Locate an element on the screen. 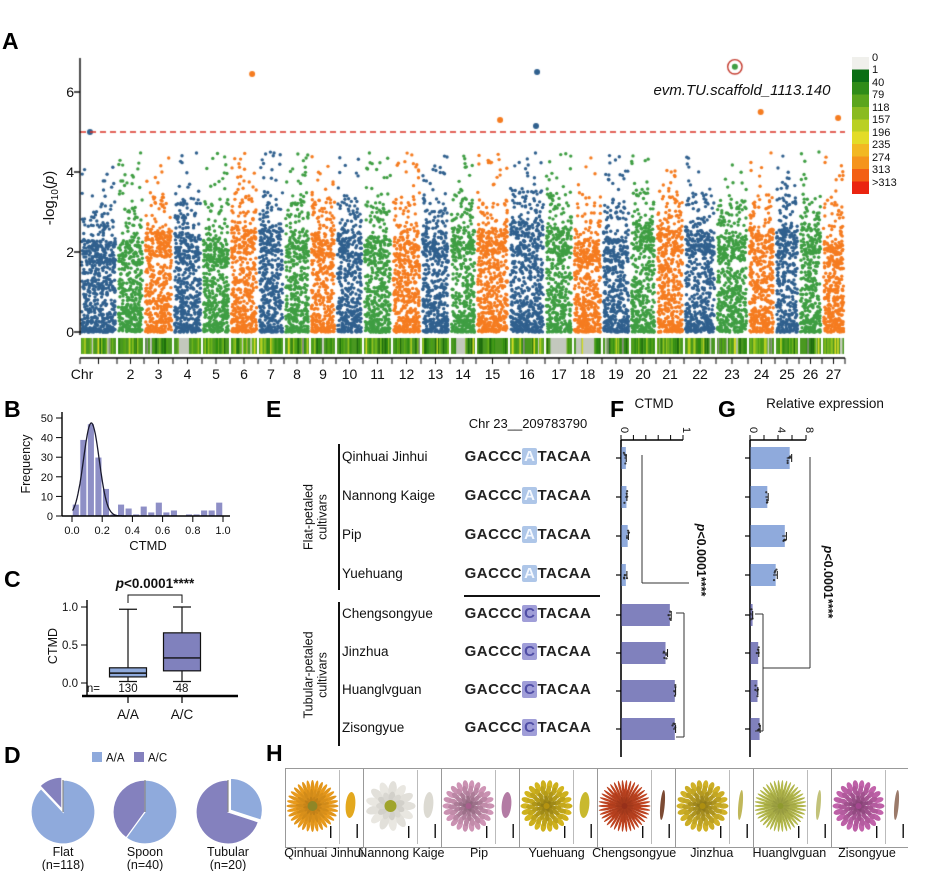 This screenshot has width=942, height=871. significance-label: p<0.0001**** is located at coordinates (828, 582).